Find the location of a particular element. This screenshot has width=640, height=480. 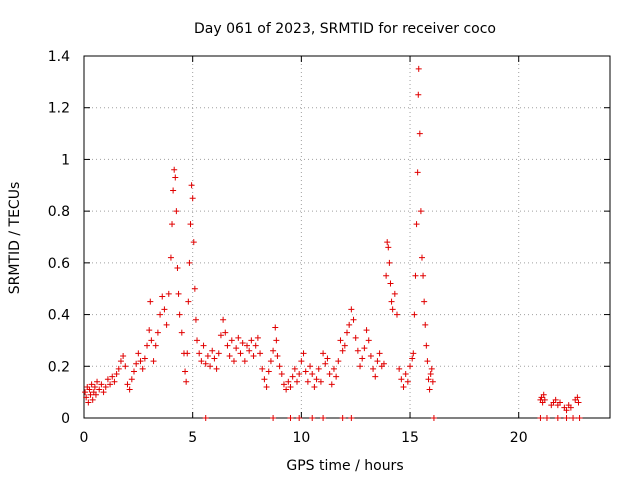

y-tick-label: 1 is located at coordinates (65, 160).